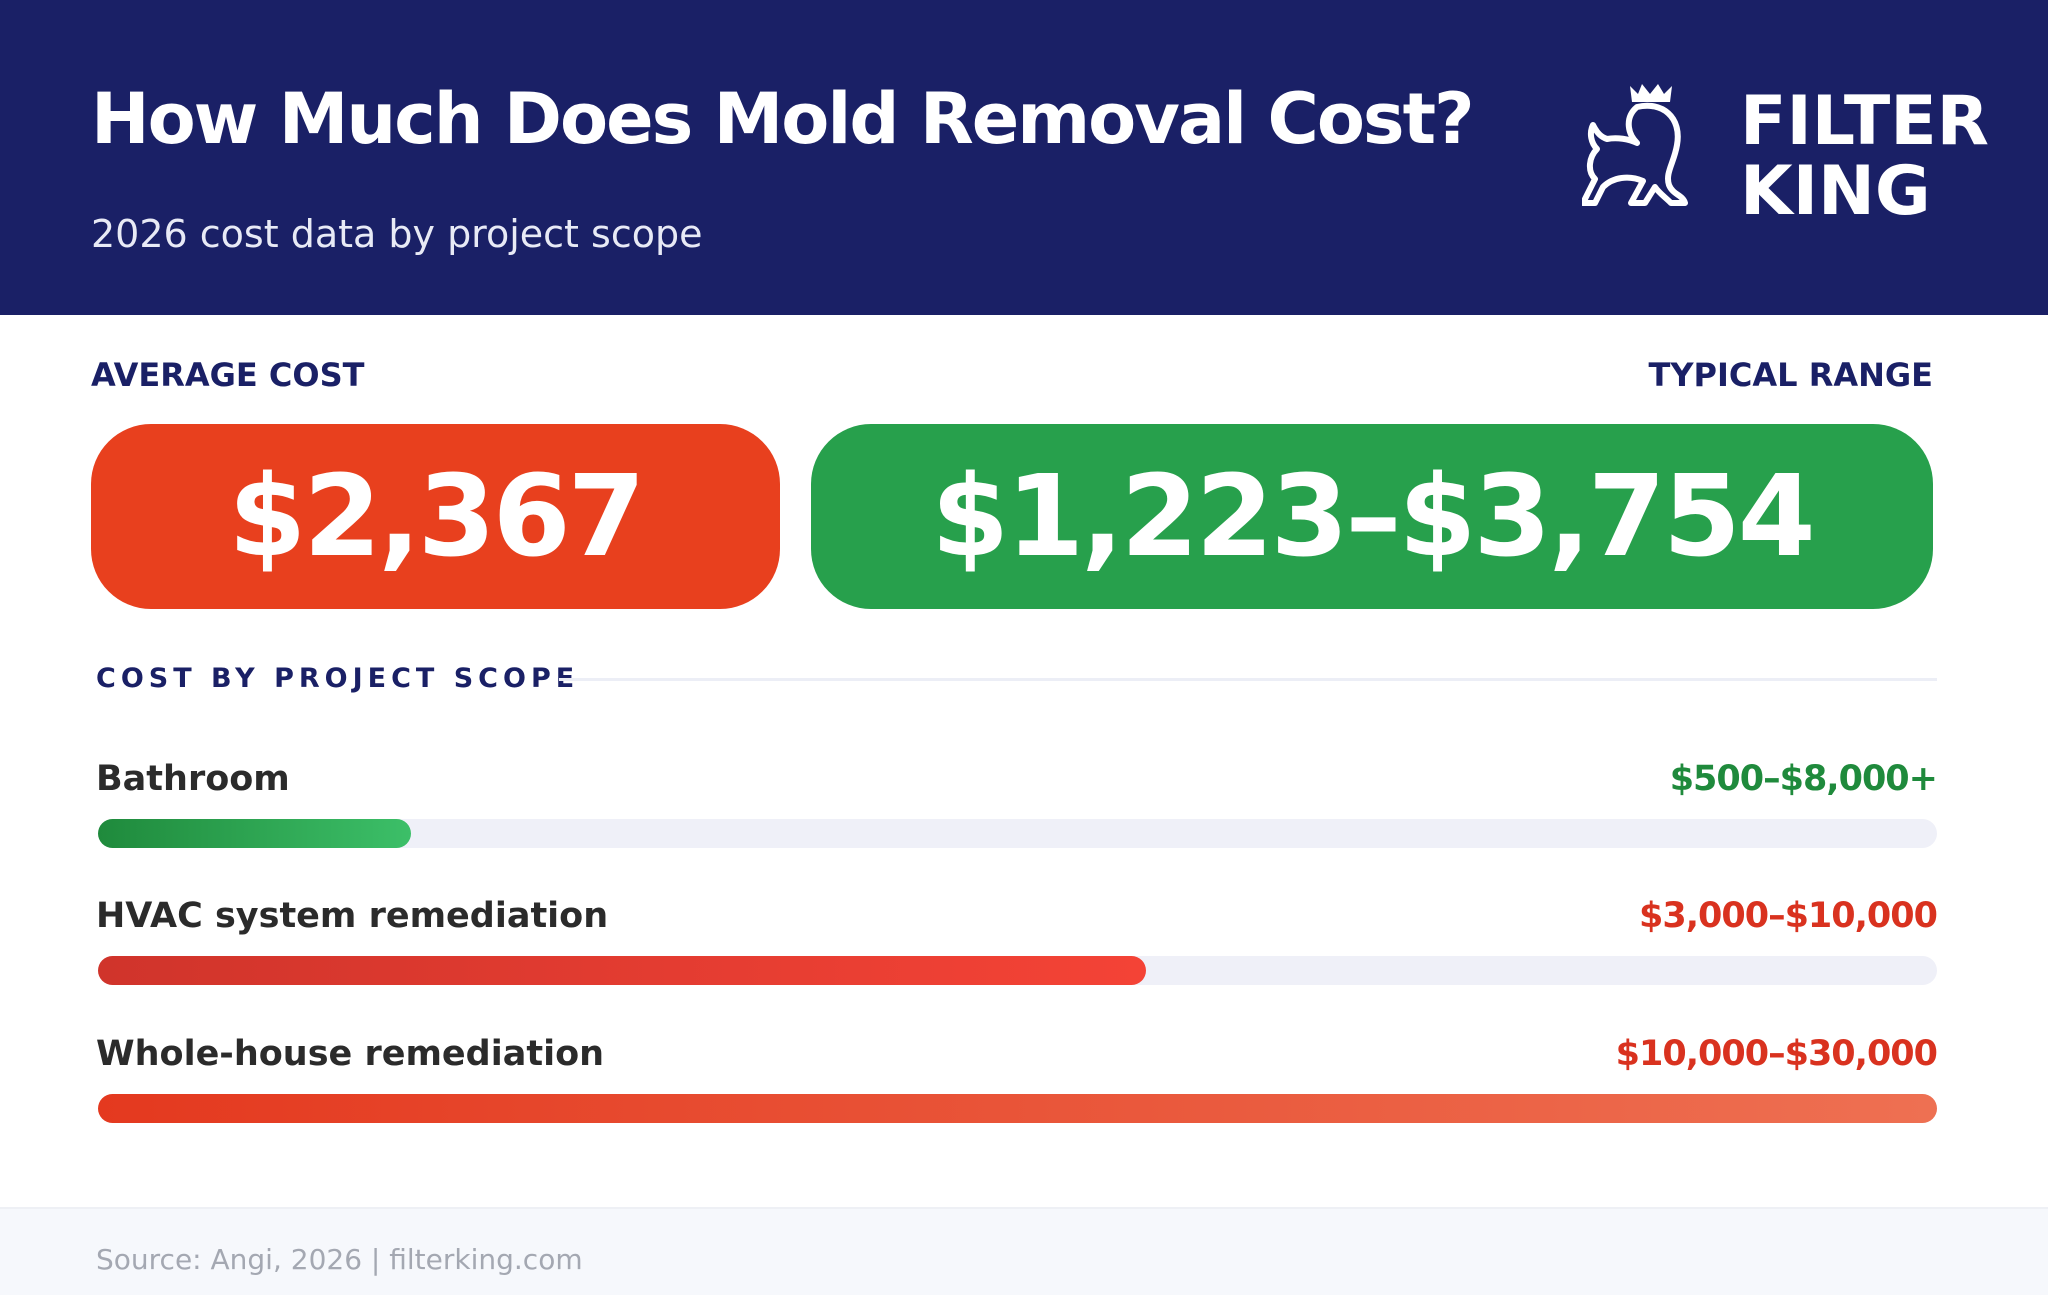 This screenshot has width=2048, height=1295. What do you see at coordinates (1372, 516) in the screenshot?
I see `range-value: $1,223–$3,754` at bounding box center [1372, 516].